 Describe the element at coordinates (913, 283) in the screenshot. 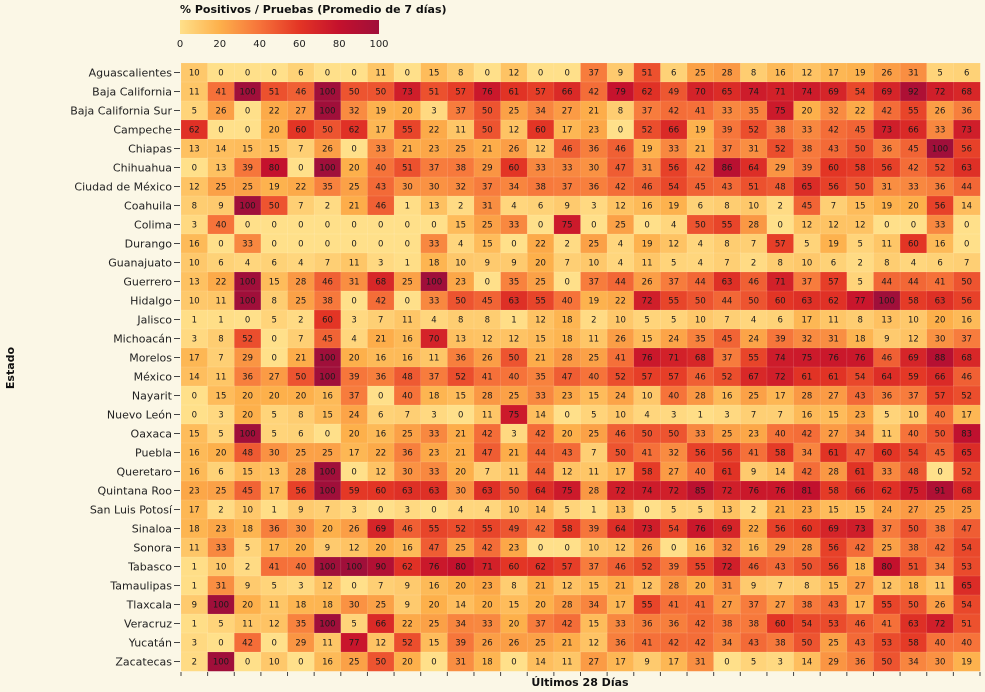

I see `cell-value-label: 44` at that location.